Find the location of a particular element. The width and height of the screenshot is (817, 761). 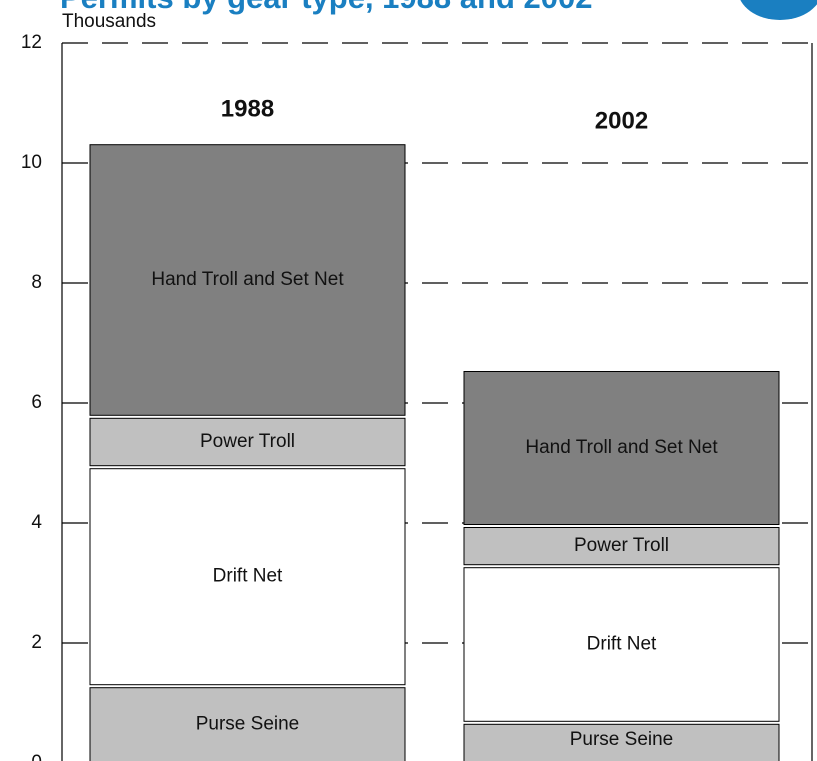

y-tick-label: 4 is located at coordinates (36, 522).